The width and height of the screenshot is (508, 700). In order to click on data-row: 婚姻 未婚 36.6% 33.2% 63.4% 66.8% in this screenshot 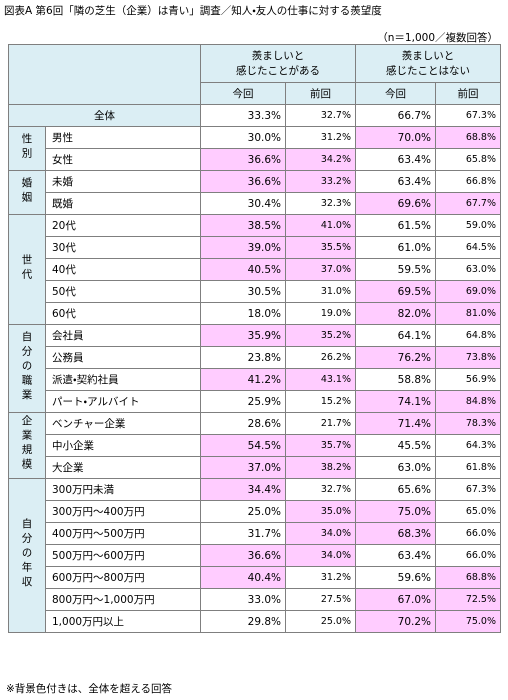, I will do `click(254, 192)`.